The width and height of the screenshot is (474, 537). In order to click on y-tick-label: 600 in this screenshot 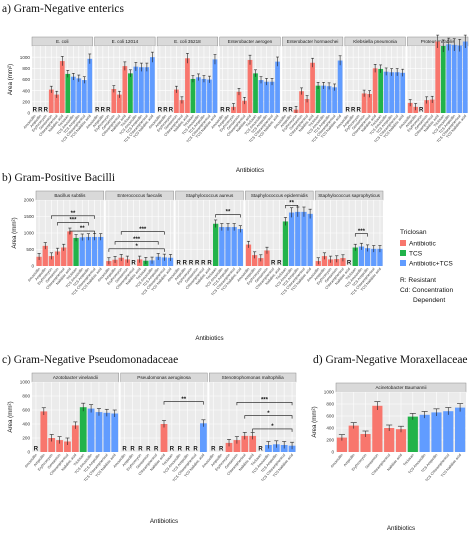, I will do `click(26, 79)`.